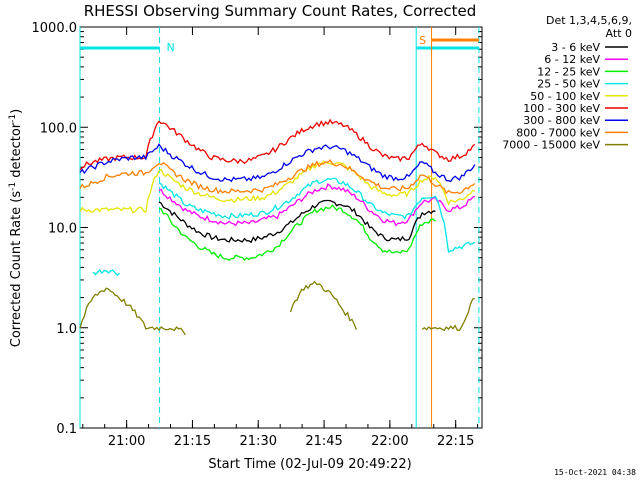 The image size is (640, 480). What do you see at coordinates (568, 84) in the screenshot?
I see `legend-entry-label: 25 - 50 keV` at bounding box center [568, 84].